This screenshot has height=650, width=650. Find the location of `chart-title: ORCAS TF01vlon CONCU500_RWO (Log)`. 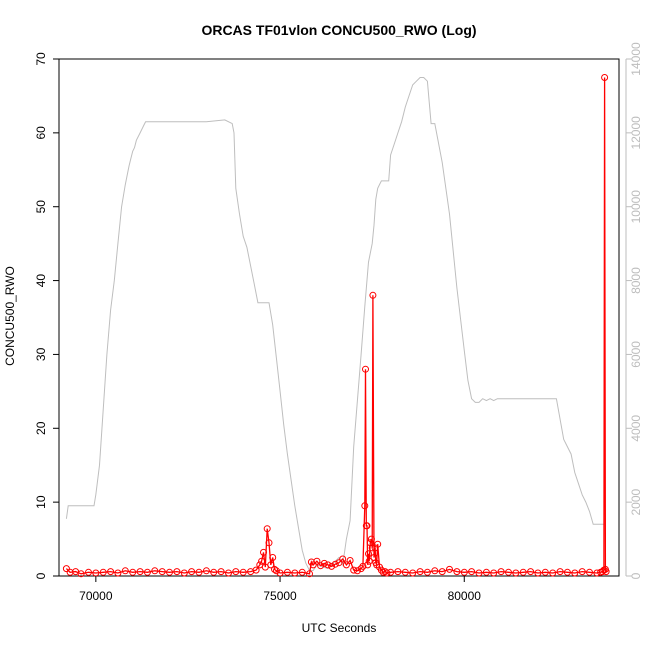

chart-title: ORCAS TF01vlon CONCU500_RWO (Log) is located at coordinates (338, 30).